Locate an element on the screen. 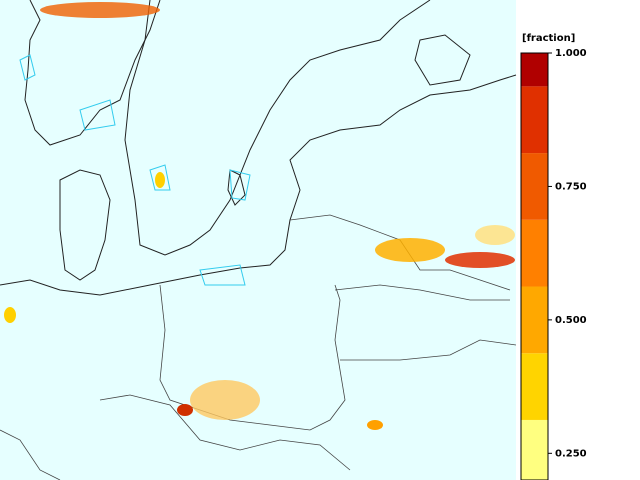 The image size is (640, 480). colorbar-tick-label: 0.750 is located at coordinates (571, 186).